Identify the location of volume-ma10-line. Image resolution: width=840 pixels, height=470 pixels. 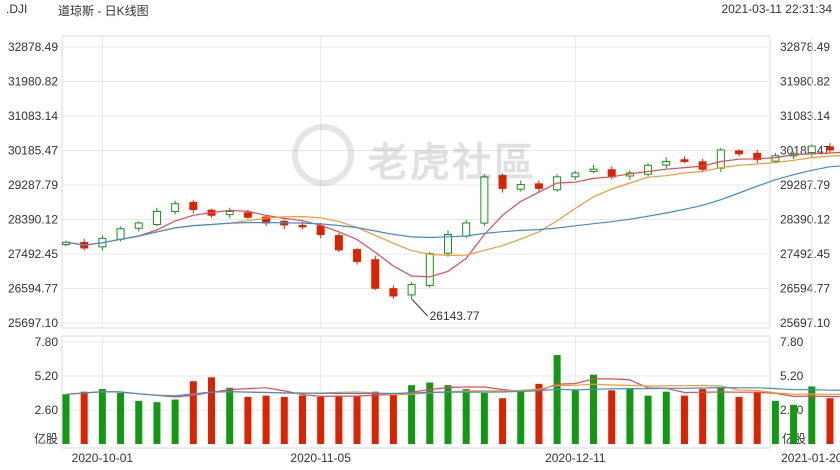
(452, 390).